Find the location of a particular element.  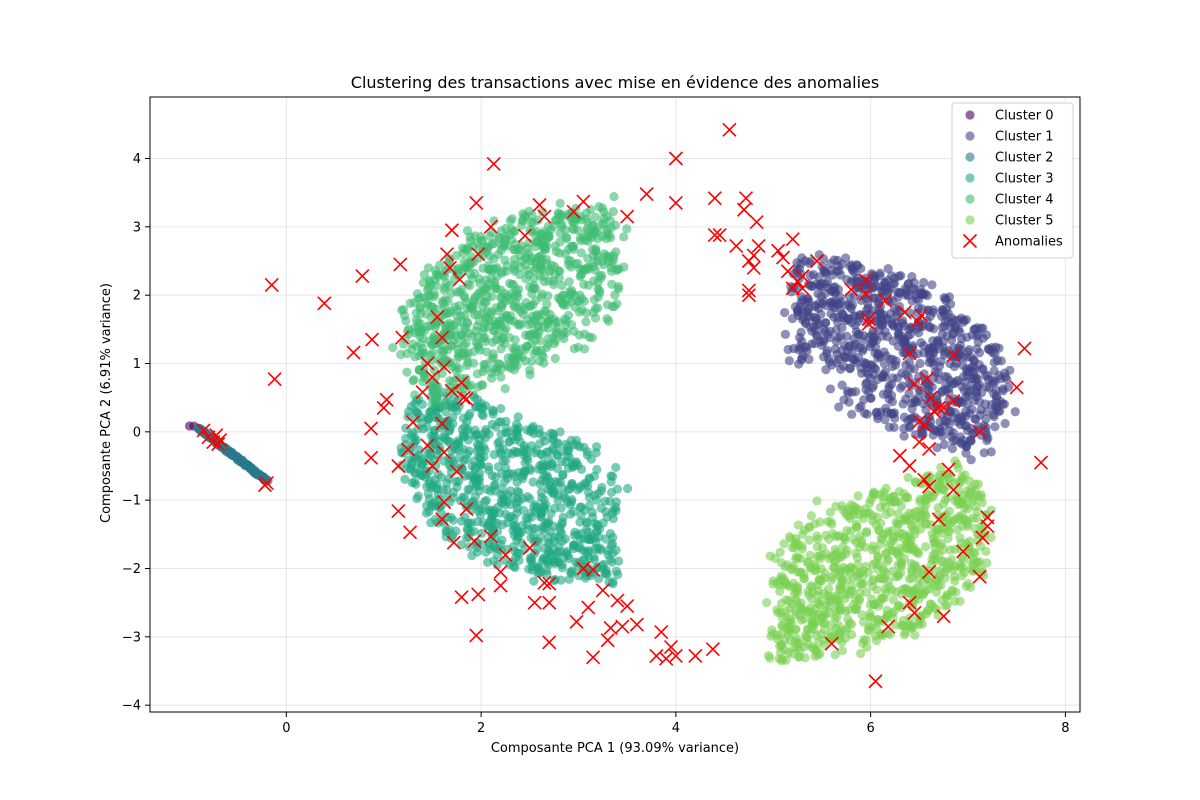

legend-label: Cluster 4 is located at coordinates (1024, 200).